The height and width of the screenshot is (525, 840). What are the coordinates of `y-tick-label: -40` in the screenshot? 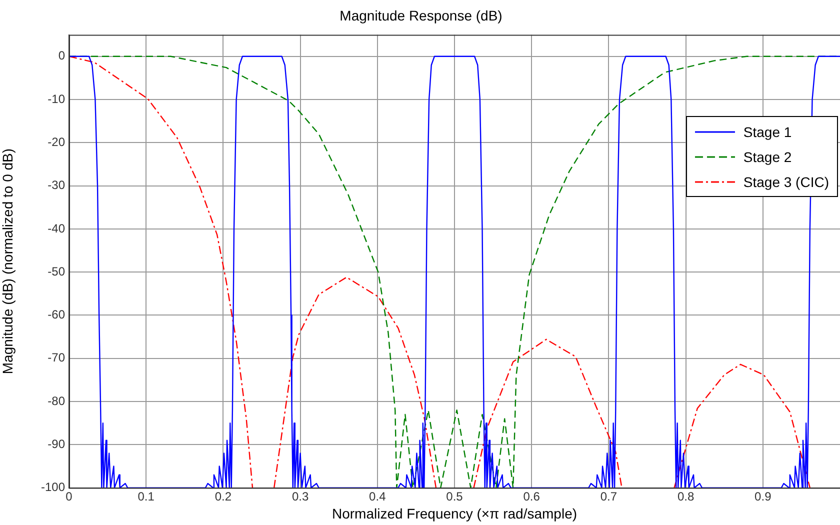 It's located at (57, 228).